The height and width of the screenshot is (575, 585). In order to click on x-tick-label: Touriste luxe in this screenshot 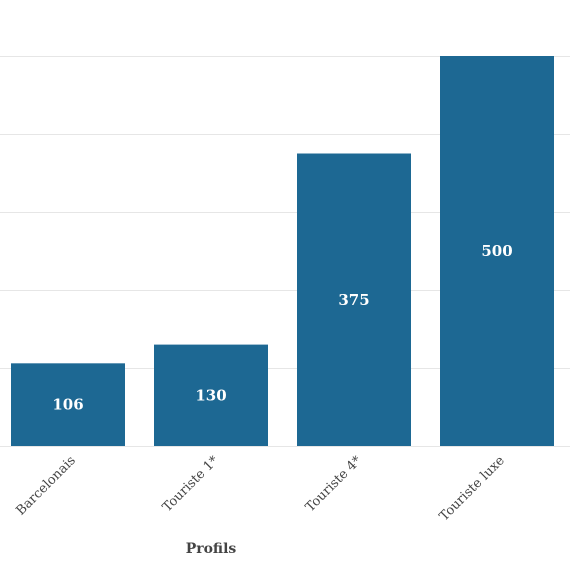, I will do `click(472, 488)`.